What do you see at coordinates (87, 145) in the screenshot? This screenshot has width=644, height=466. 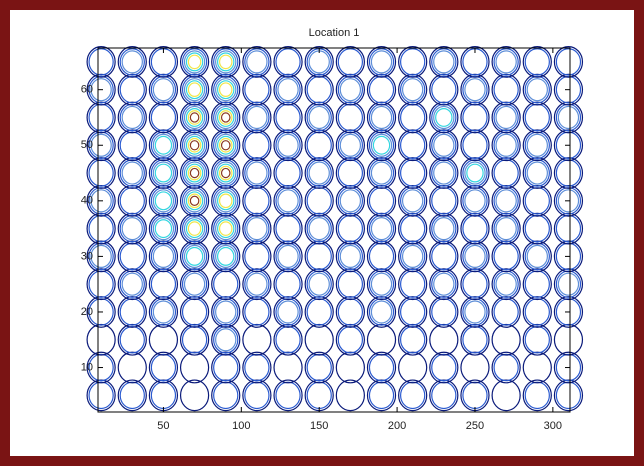 I see `y-tick-label: 50` at bounding box center [87, 145].